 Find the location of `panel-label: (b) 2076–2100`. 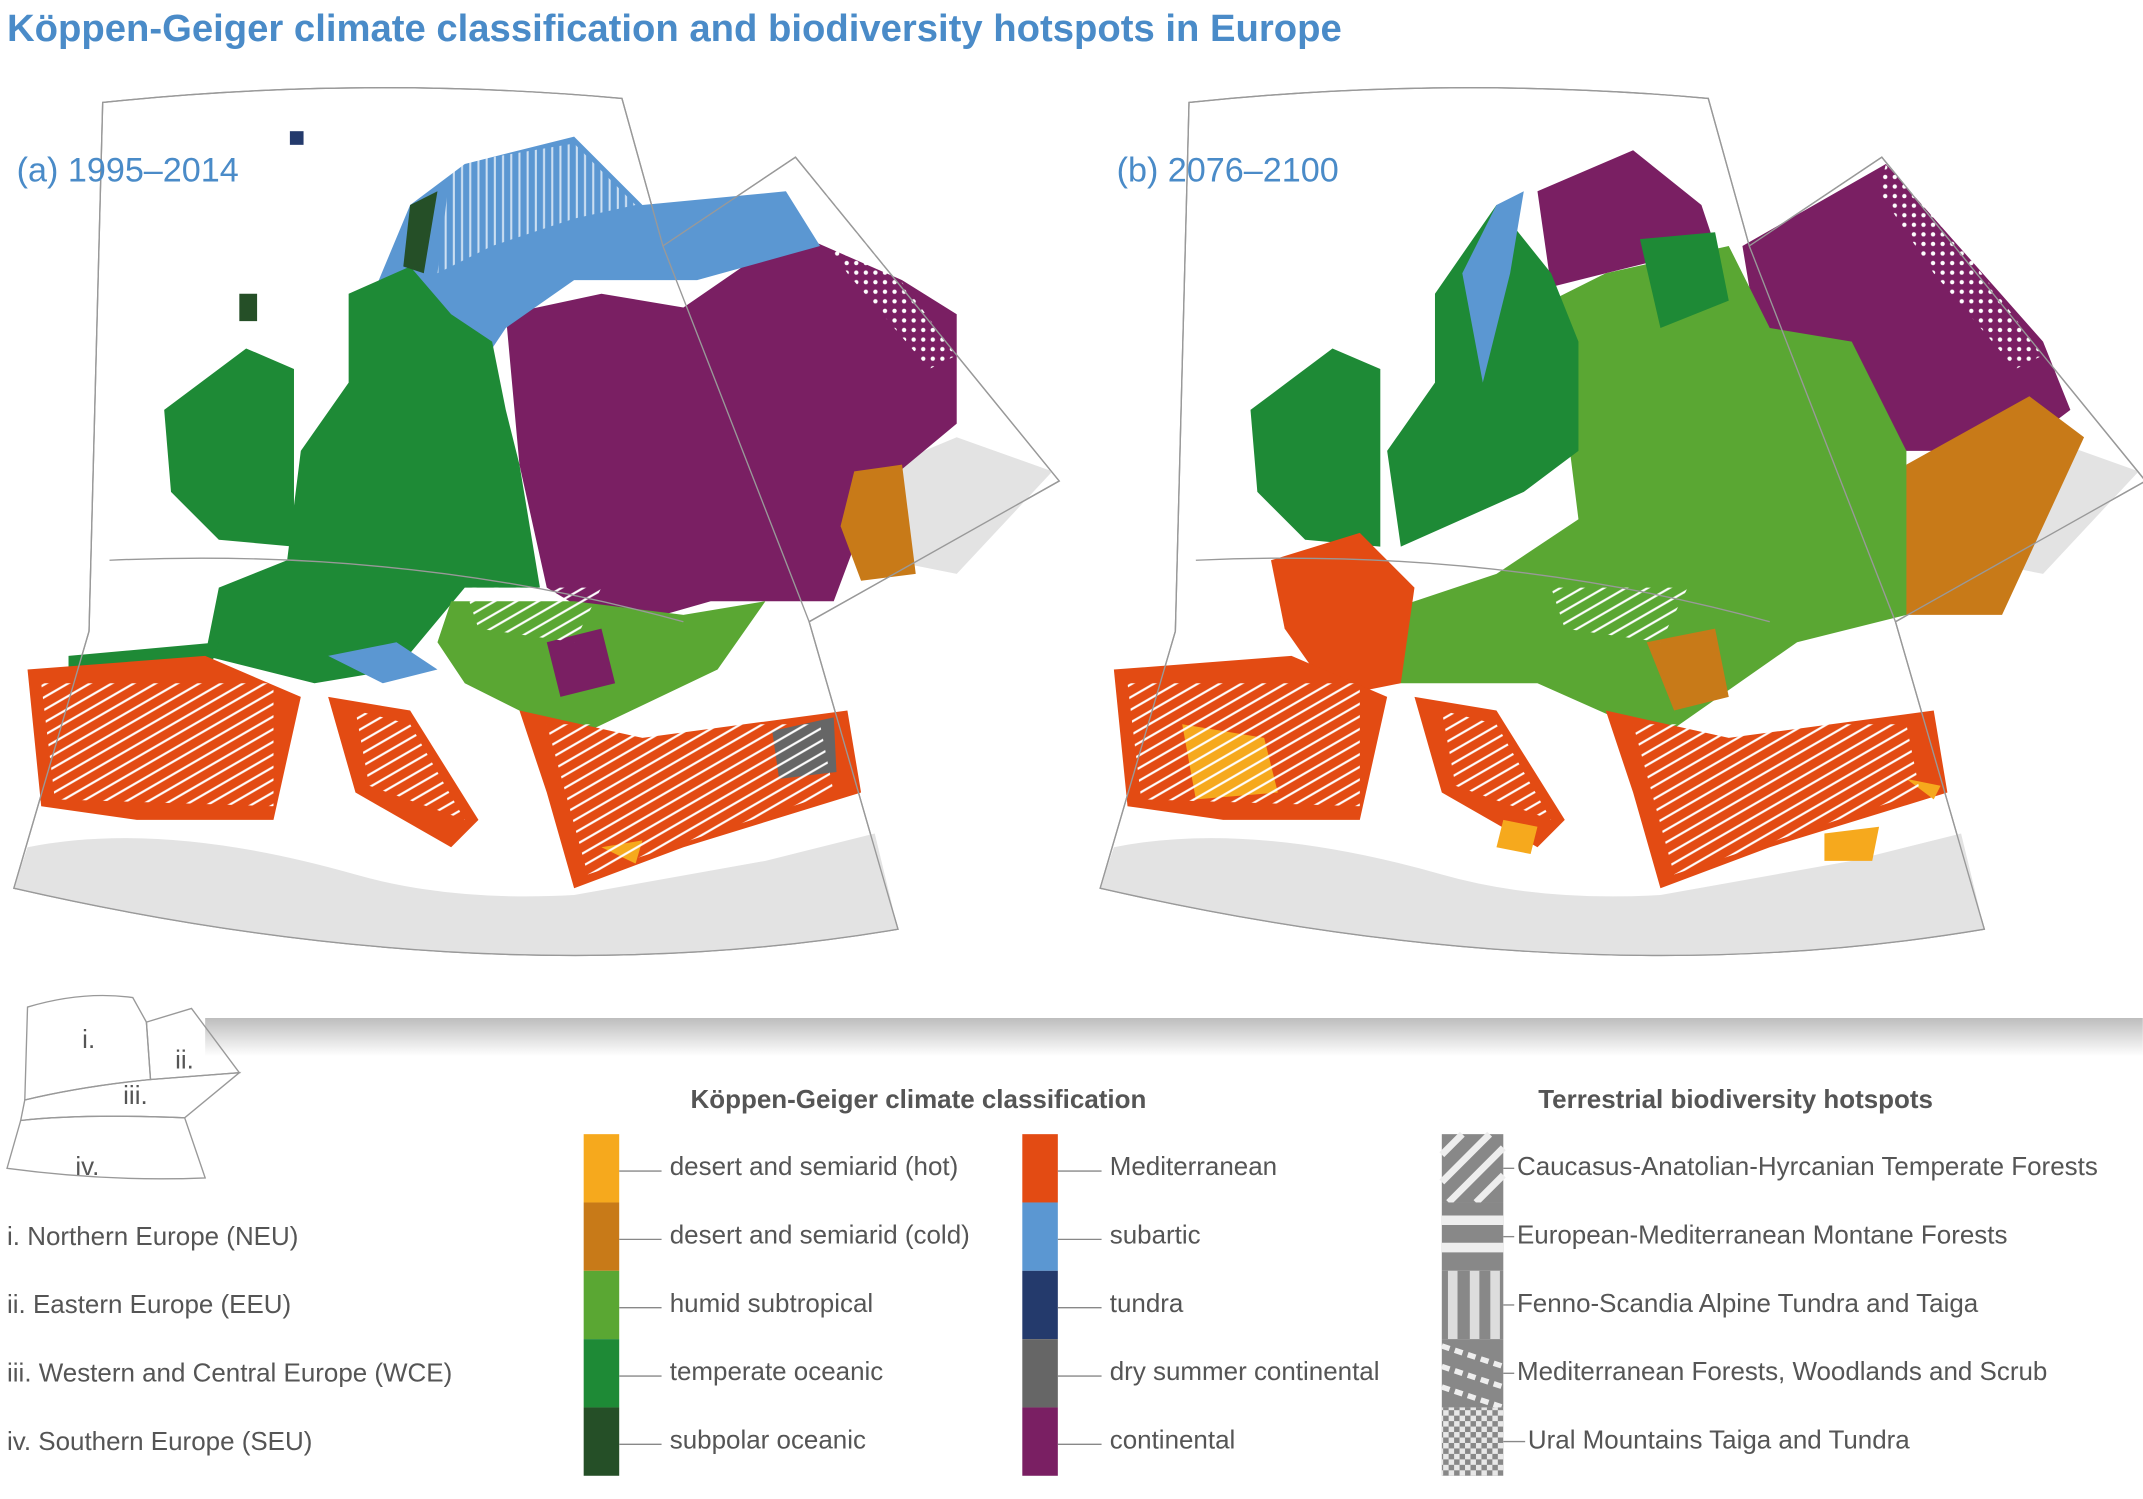

panel-label: (b) 2076–2100 is located at coordinates (1228, 171).